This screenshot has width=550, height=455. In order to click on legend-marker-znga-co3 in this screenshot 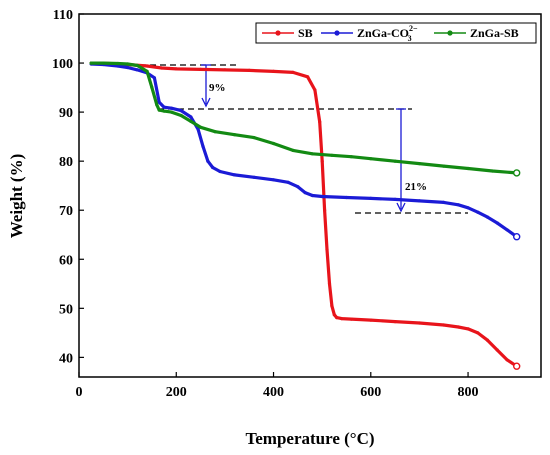, I will do `click(337, 33)`.